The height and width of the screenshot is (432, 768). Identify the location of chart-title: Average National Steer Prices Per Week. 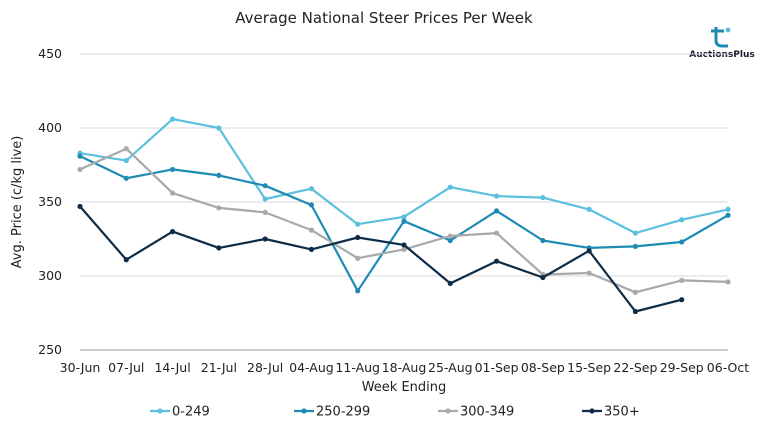
(384, 18).